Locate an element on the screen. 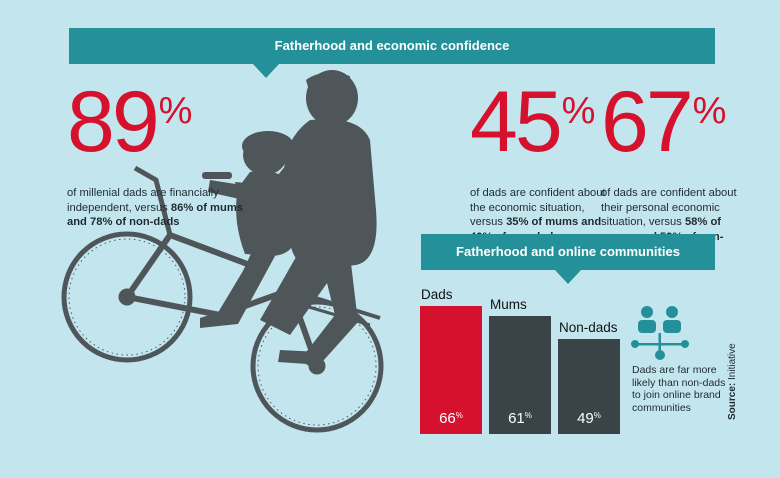  chart-title: Fatherhood and online communities is located at coordinates (568, 251).